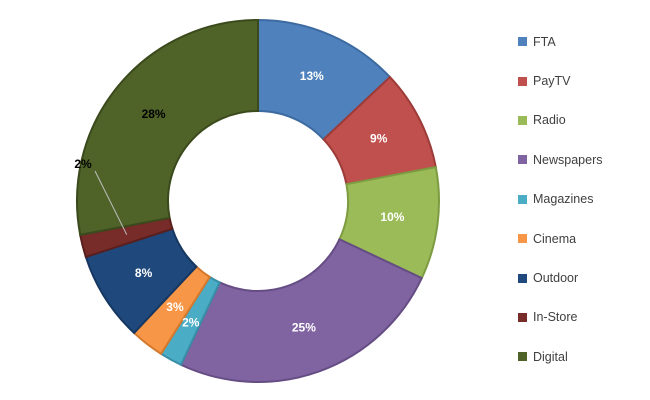 The image size is (650, 400). I want to click on legend-item-magazines: Magazines, so click(582, 199).